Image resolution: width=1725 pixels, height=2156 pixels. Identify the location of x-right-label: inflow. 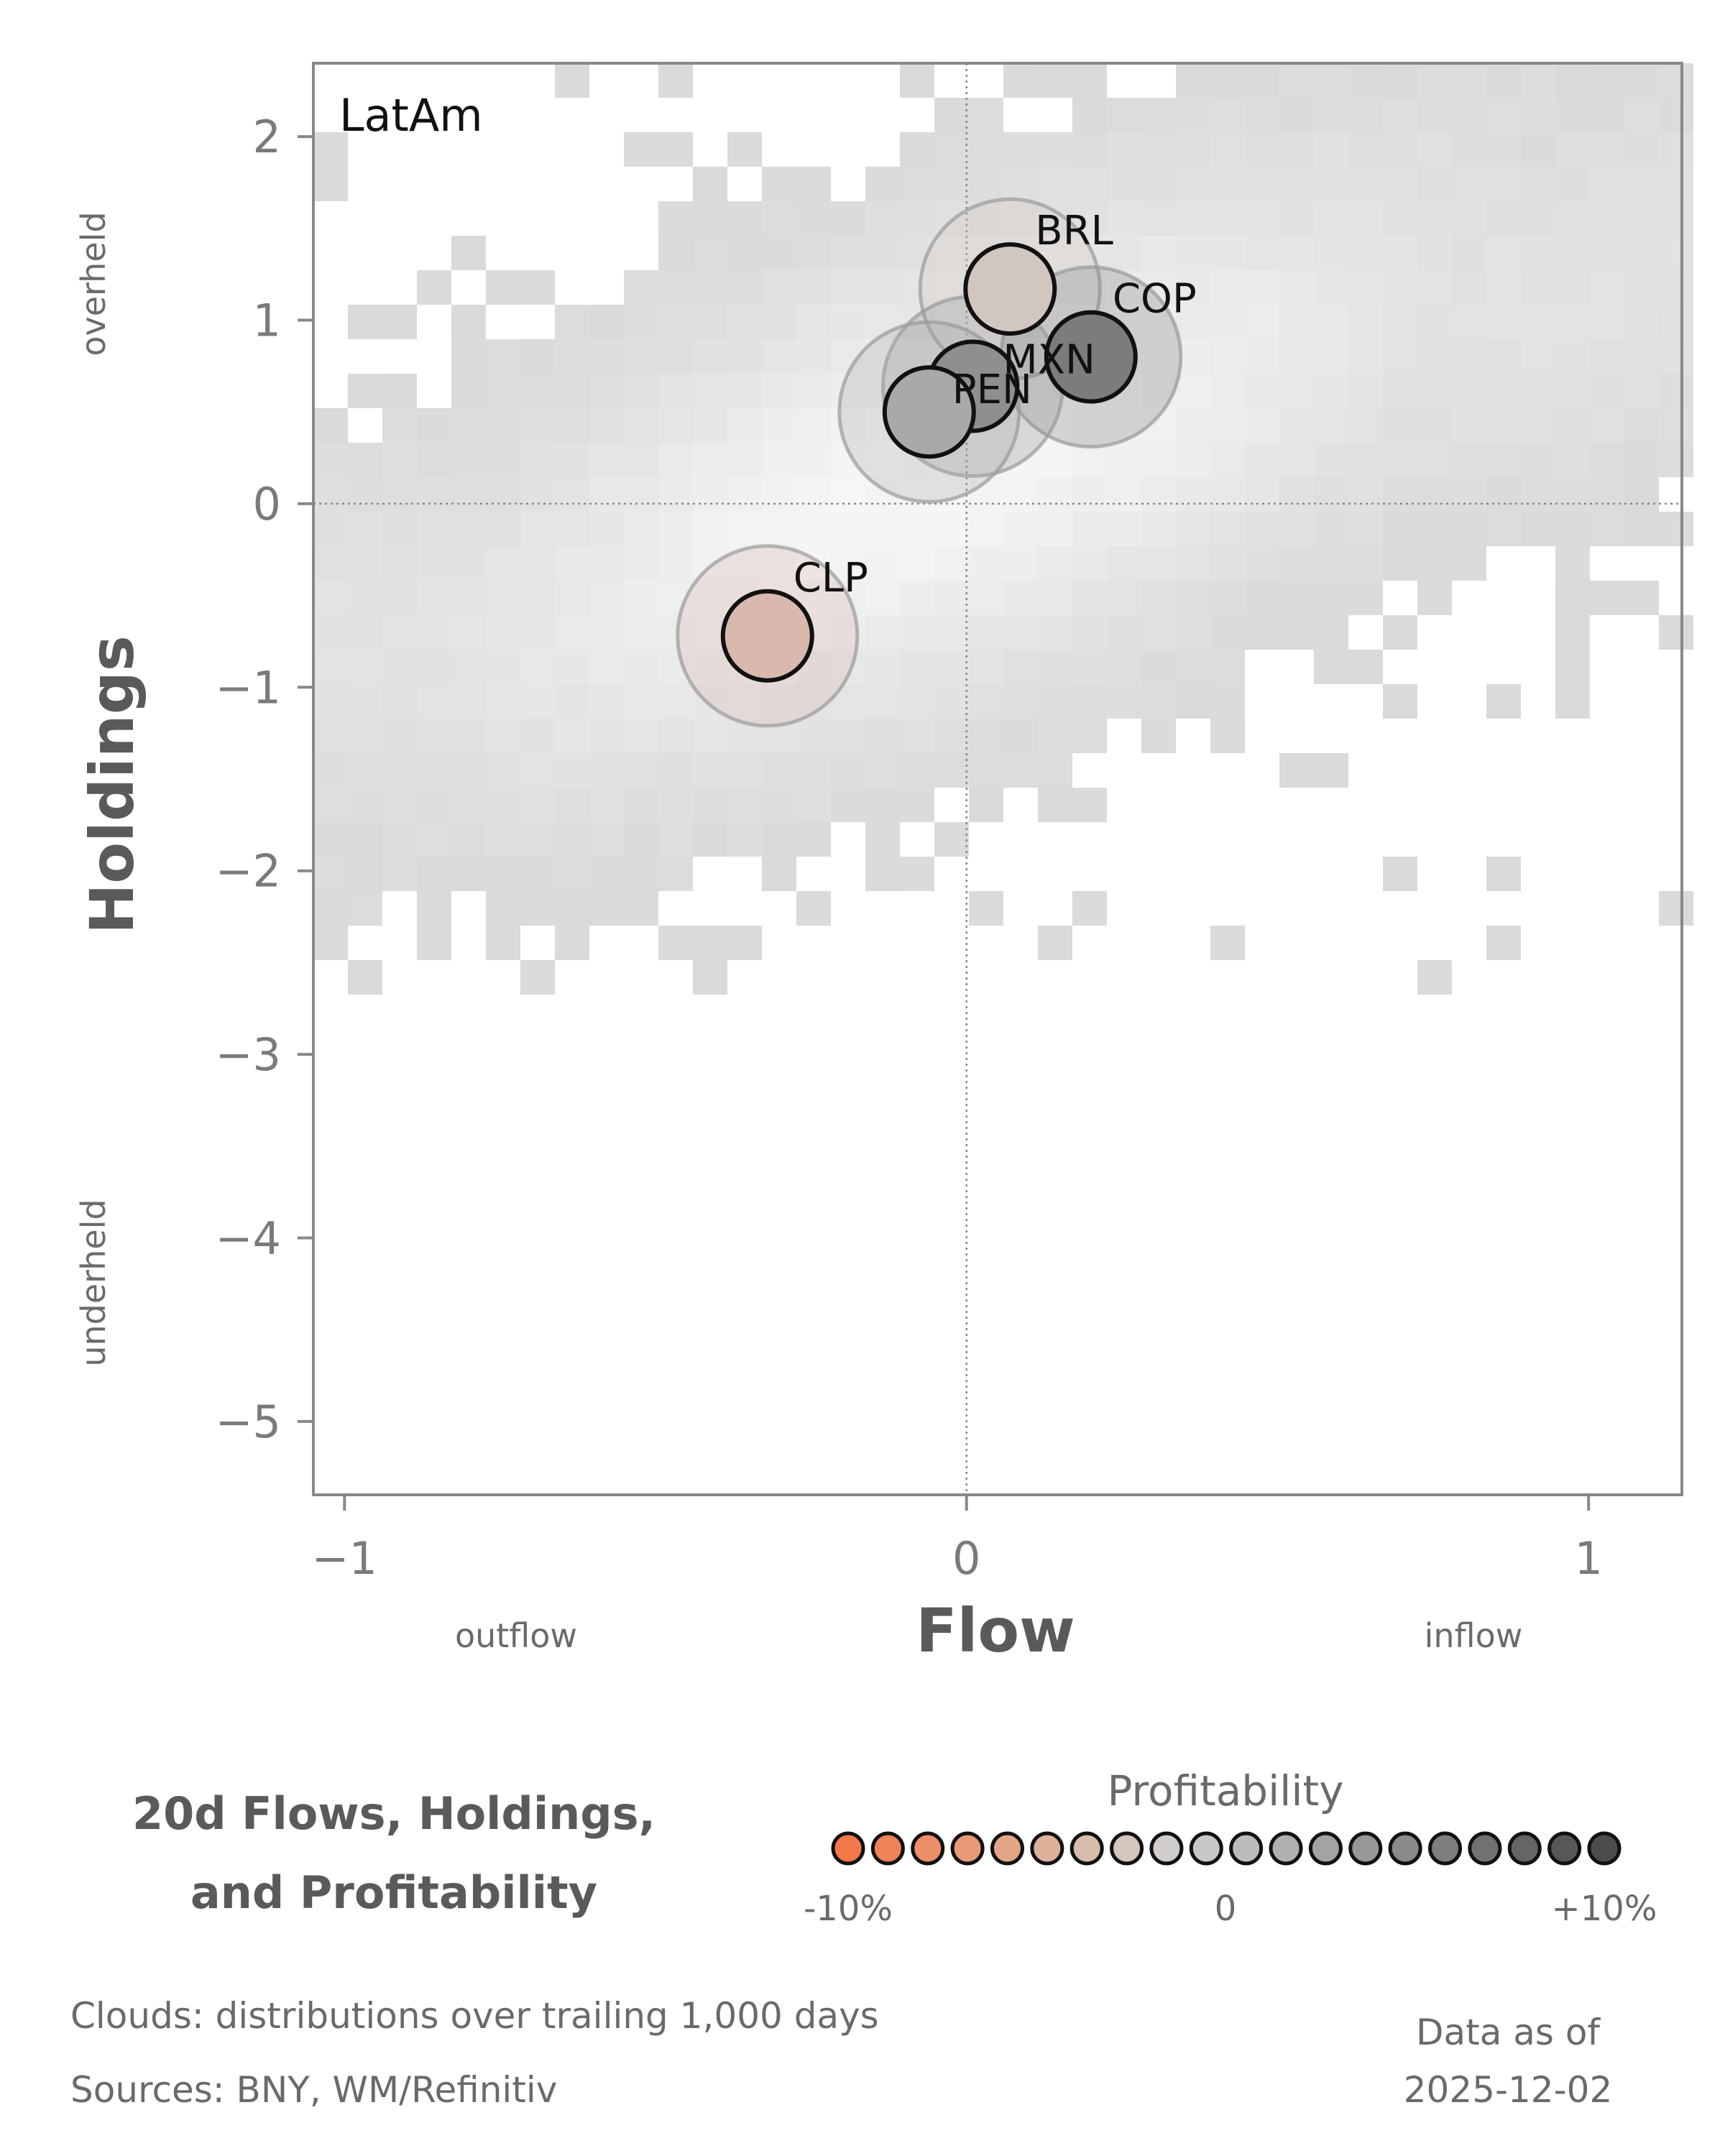
(1474, 1635).